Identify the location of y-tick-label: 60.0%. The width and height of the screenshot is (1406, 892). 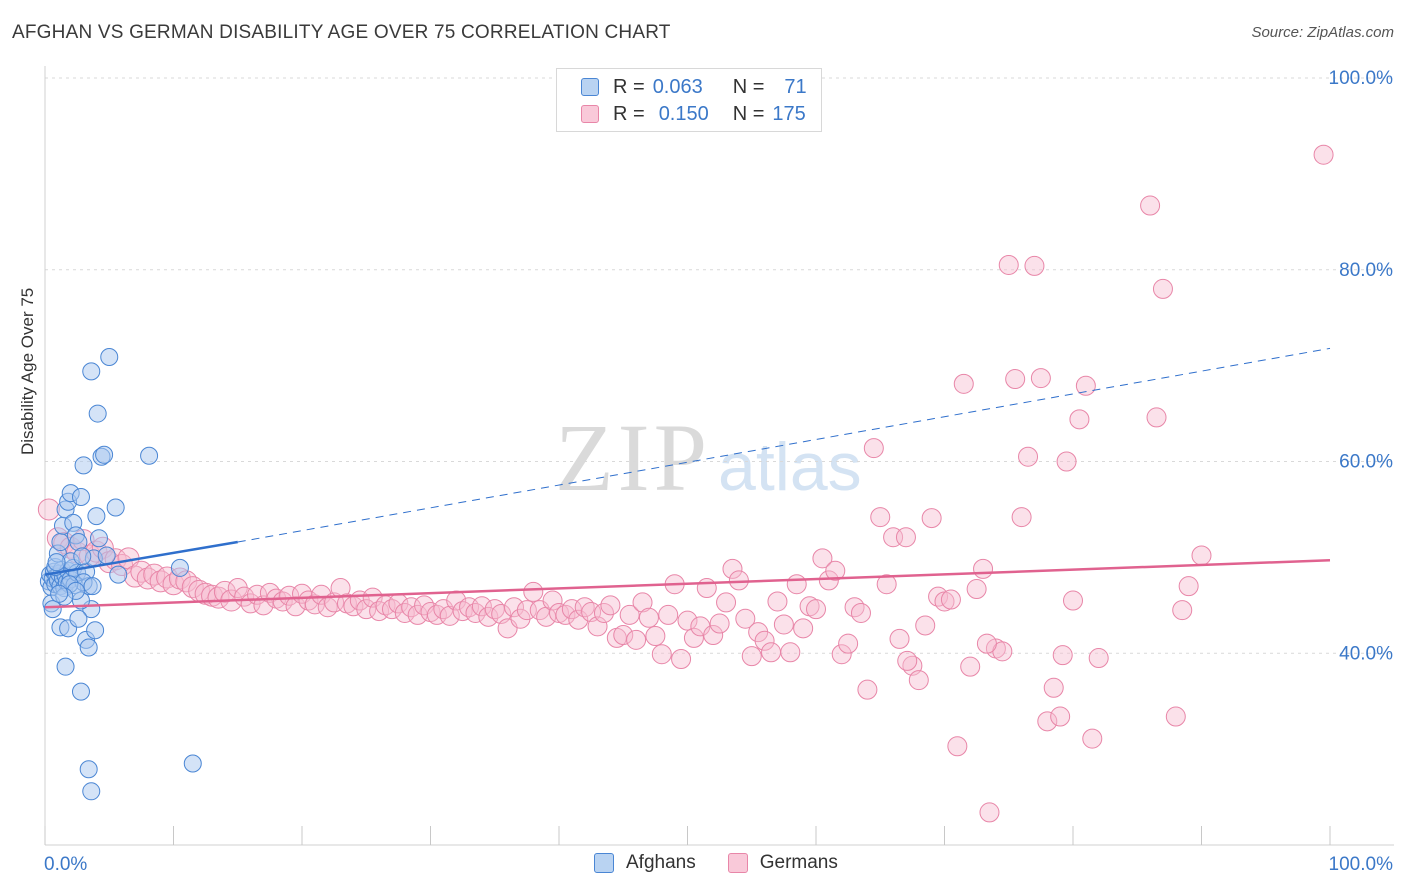
(1366, 462).